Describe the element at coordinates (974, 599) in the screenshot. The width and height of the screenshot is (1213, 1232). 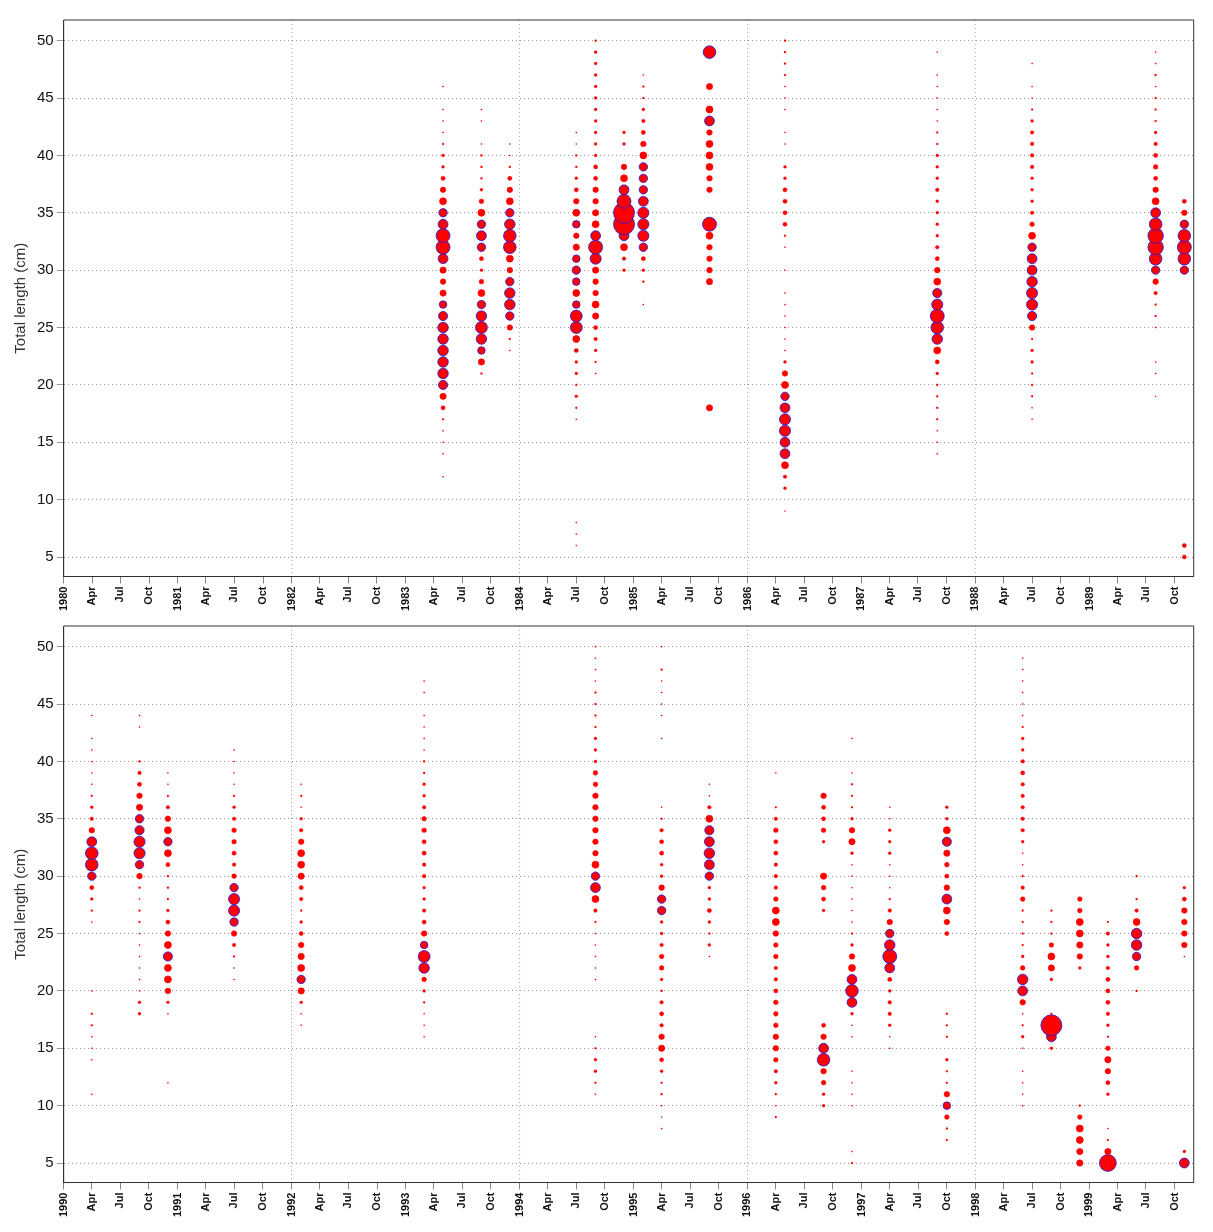
I see `x-tick-label: 1988` at that location.